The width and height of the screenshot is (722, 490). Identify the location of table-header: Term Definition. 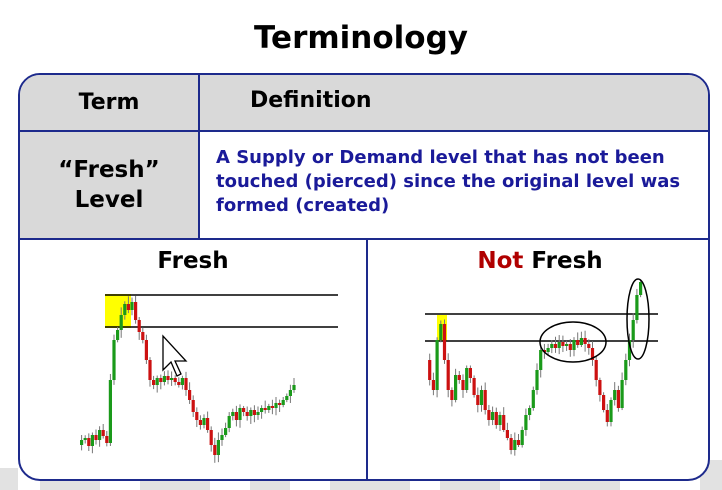
(364, 103).